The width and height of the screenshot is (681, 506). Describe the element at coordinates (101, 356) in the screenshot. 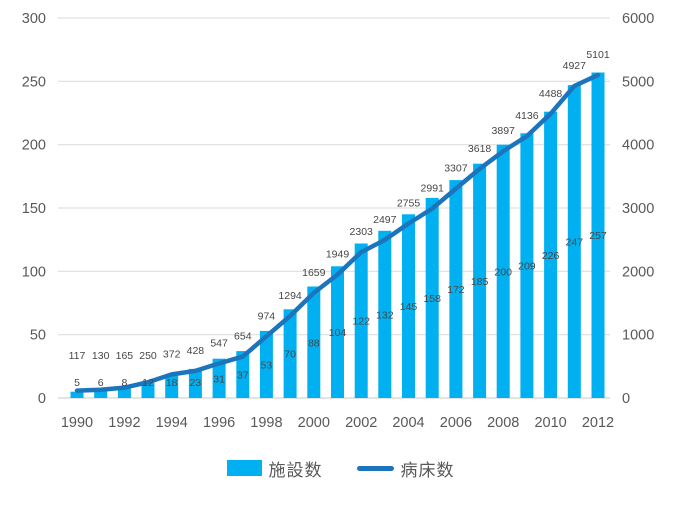

I see `svg-text: 130` at that location.